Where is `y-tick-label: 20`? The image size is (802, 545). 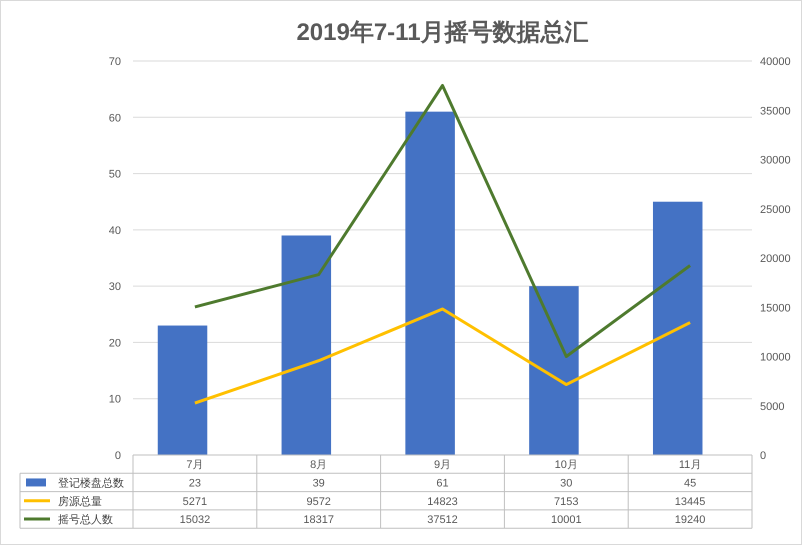 y-tick-label: 20 is located at coordinates (114, 343).